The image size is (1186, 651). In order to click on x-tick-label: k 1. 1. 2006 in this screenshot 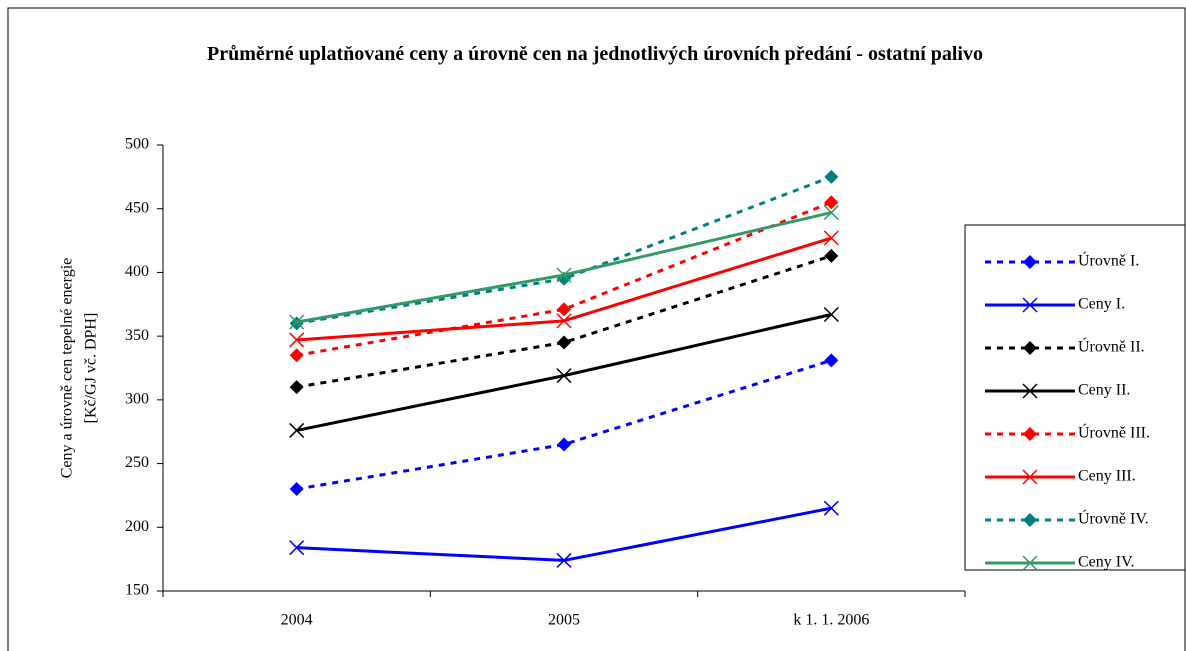, I will do `click(831, 620)`.